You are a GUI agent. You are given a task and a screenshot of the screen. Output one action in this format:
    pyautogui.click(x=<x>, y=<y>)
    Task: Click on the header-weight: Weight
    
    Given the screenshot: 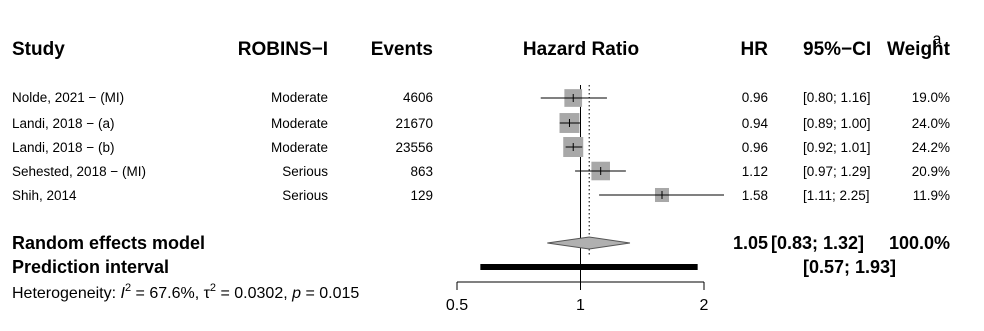 What is the action you would take?
    pyautogui.click(x=919, y=49)
    